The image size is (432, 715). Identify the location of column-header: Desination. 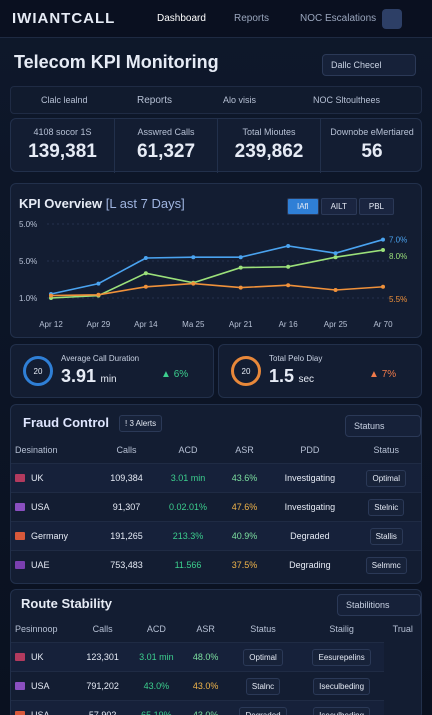
(36, 449).